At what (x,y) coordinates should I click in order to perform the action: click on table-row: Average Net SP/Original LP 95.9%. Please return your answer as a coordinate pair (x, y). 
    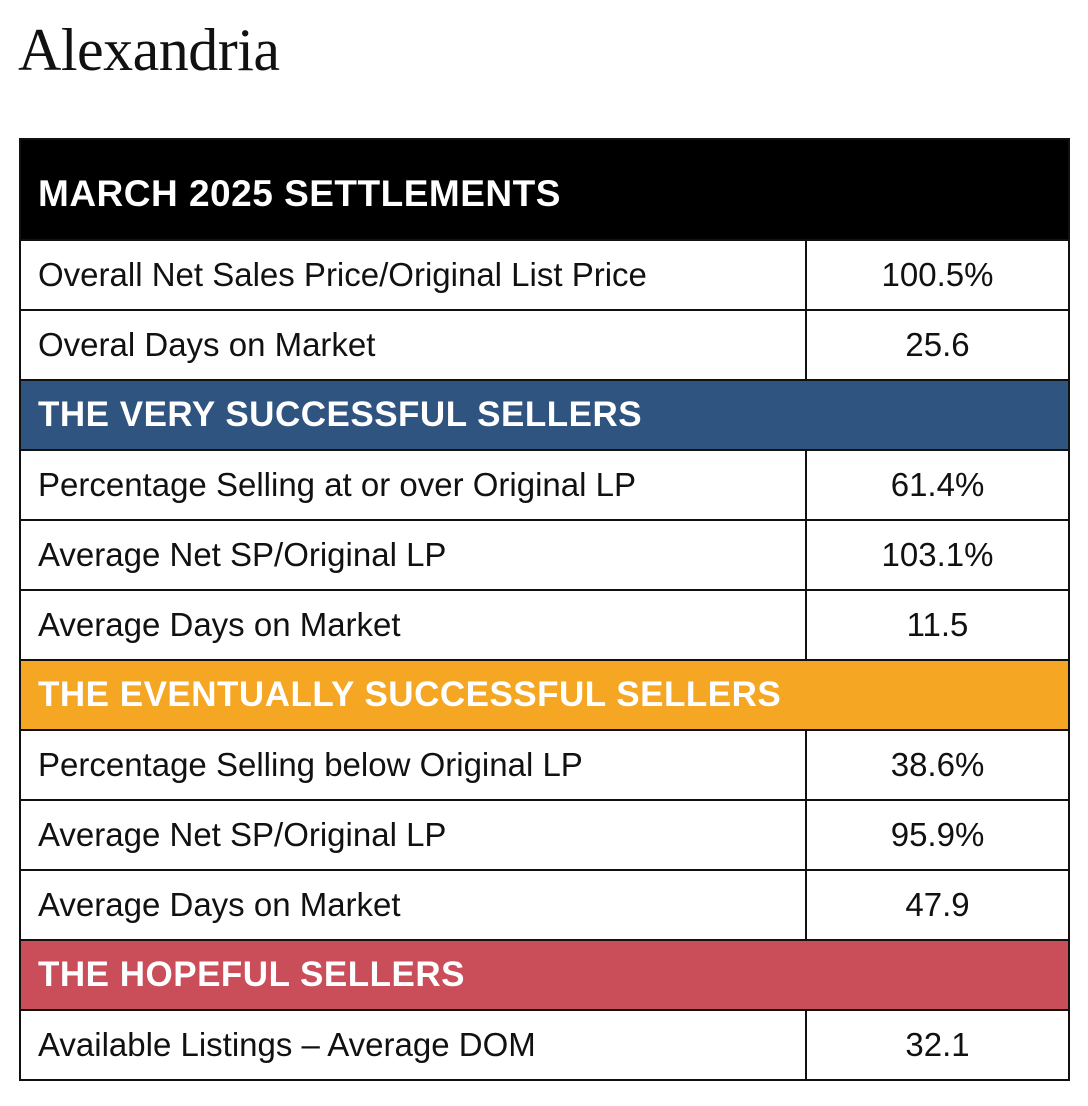
    Looking at the image, I should click on (545, 835).